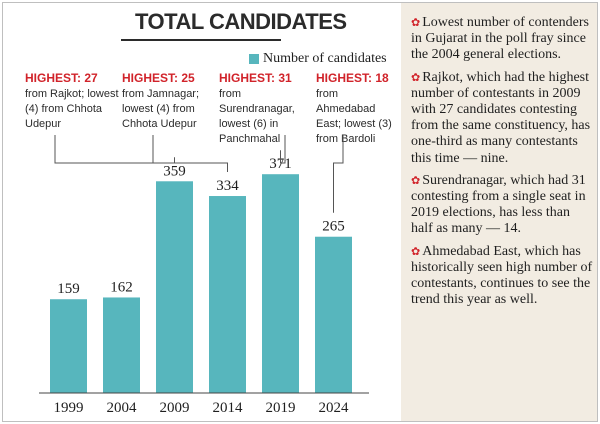  What do you see at coordinates (68, 346) in the screenshot?
I see `bar-1999` at bounding box center [68, 346].